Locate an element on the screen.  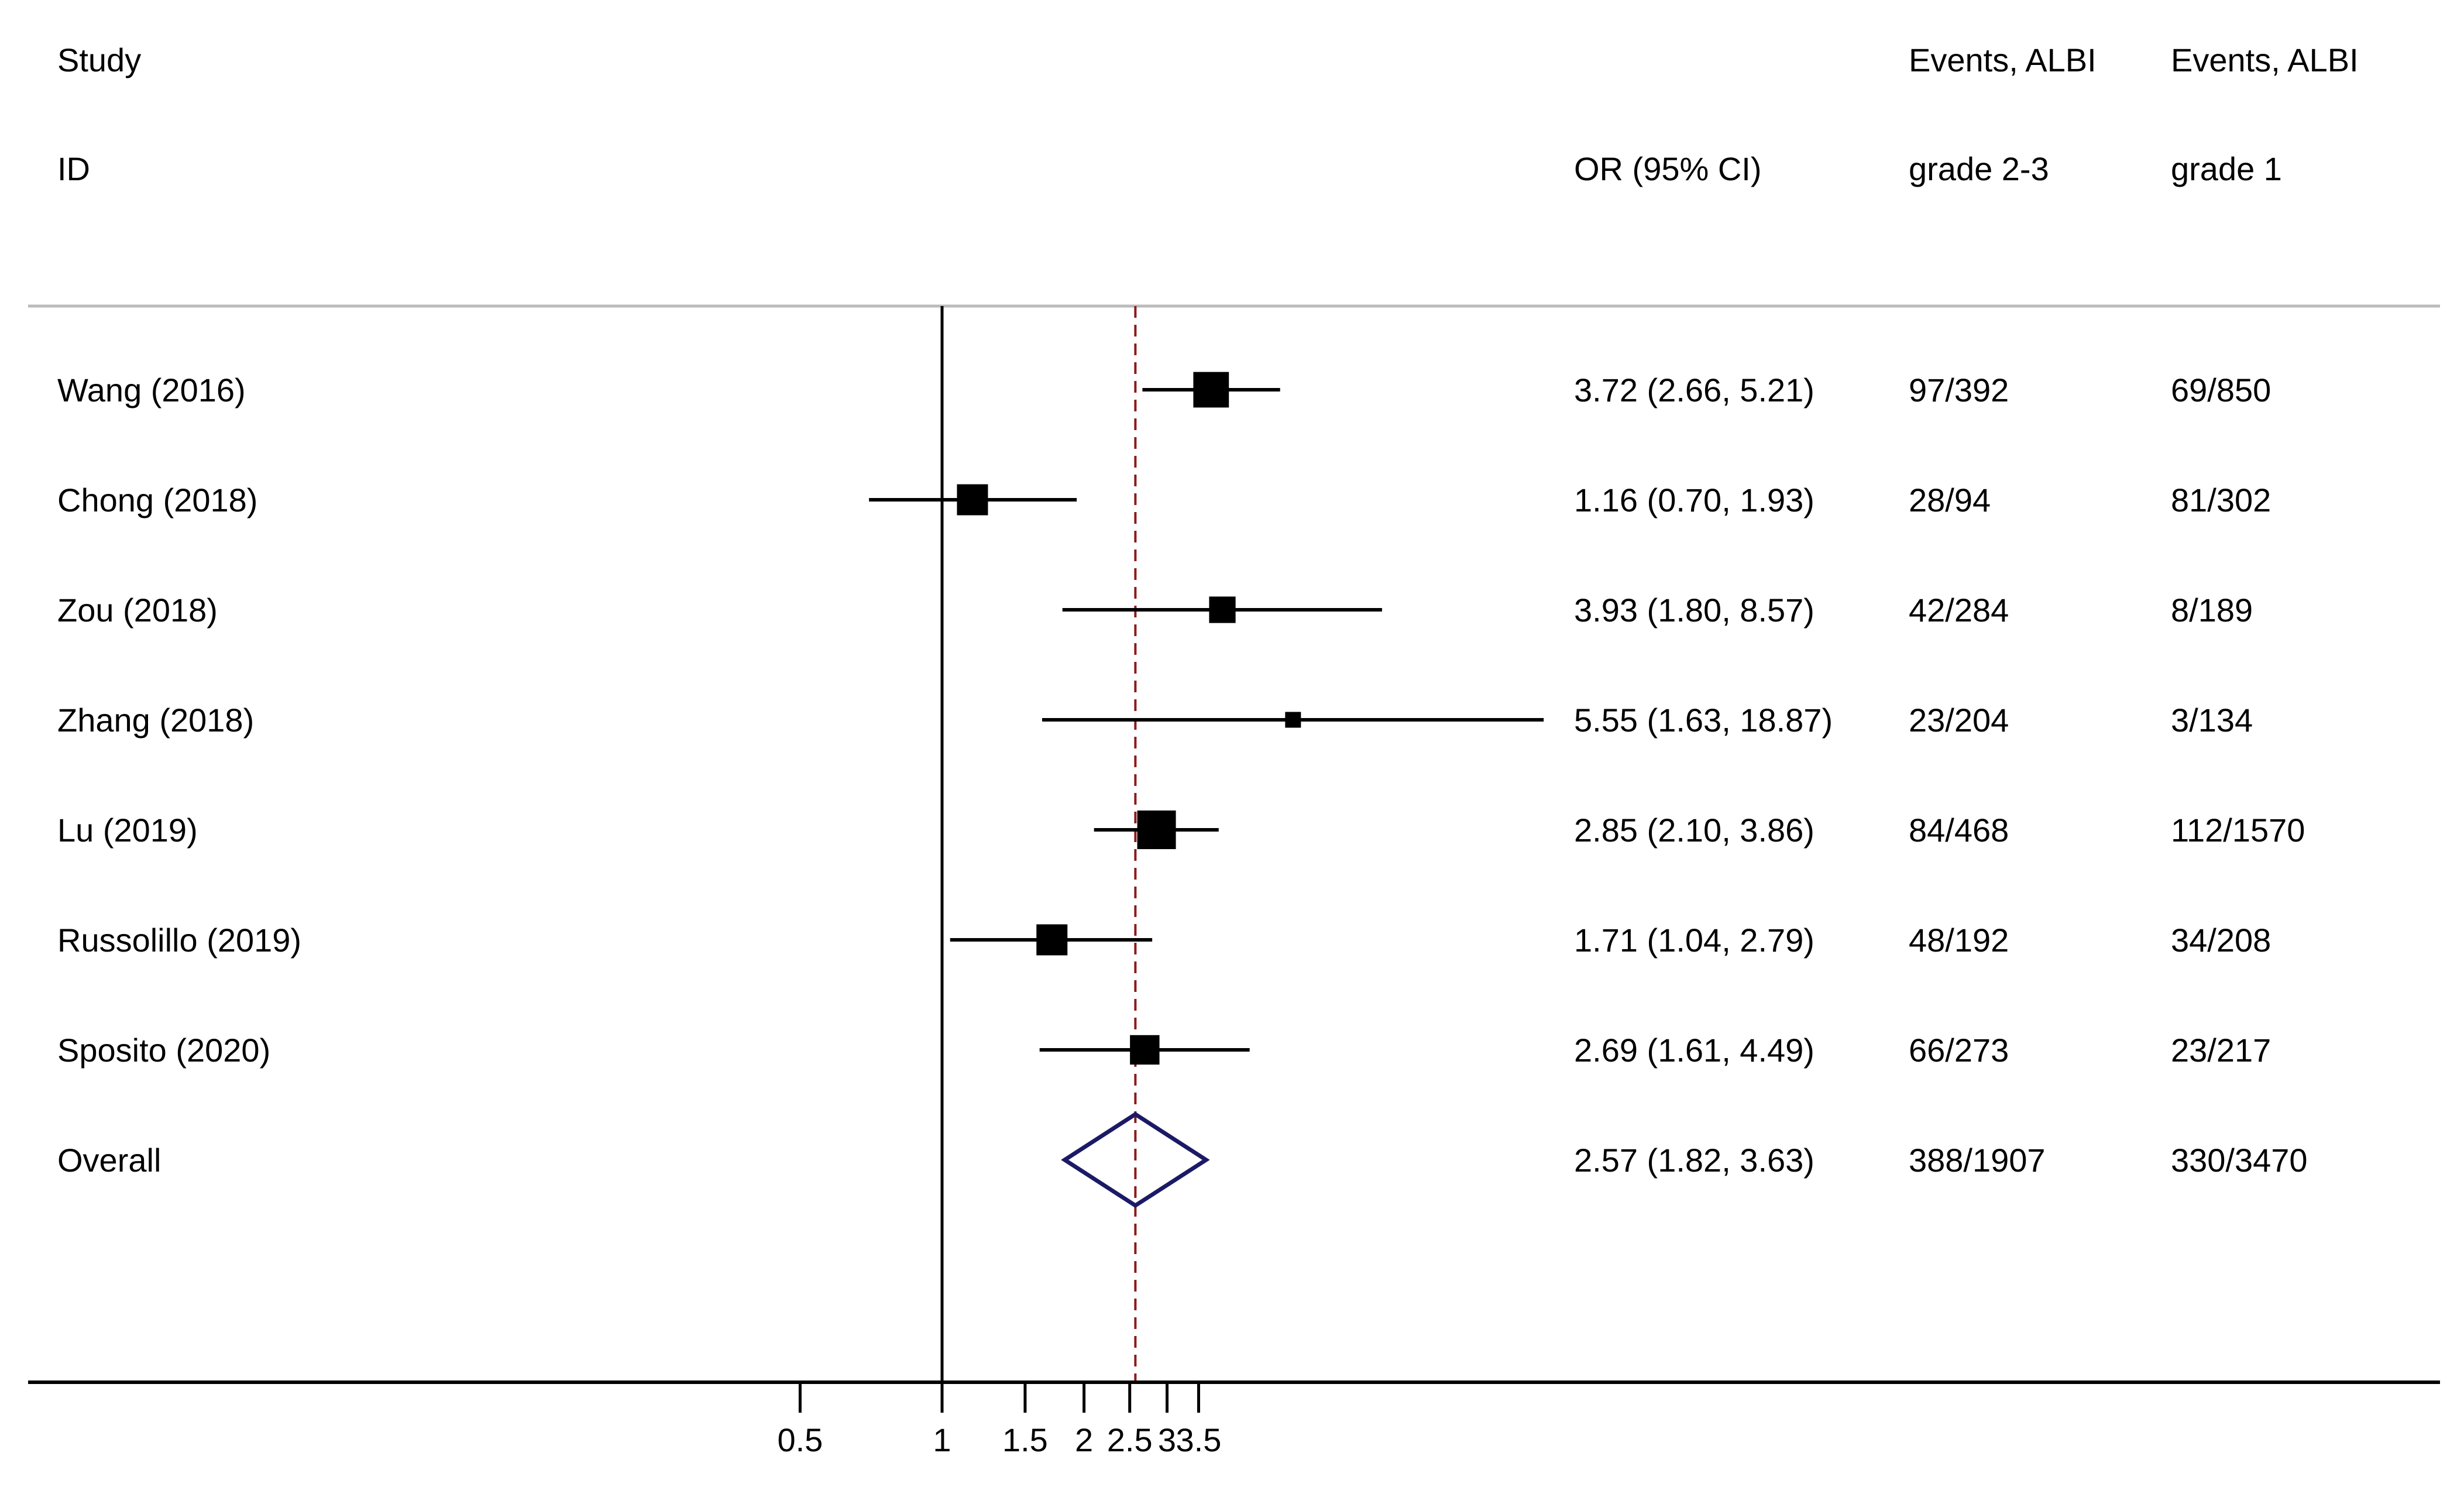
study-label: Lu (2019) is located at coordinates (127, 830).